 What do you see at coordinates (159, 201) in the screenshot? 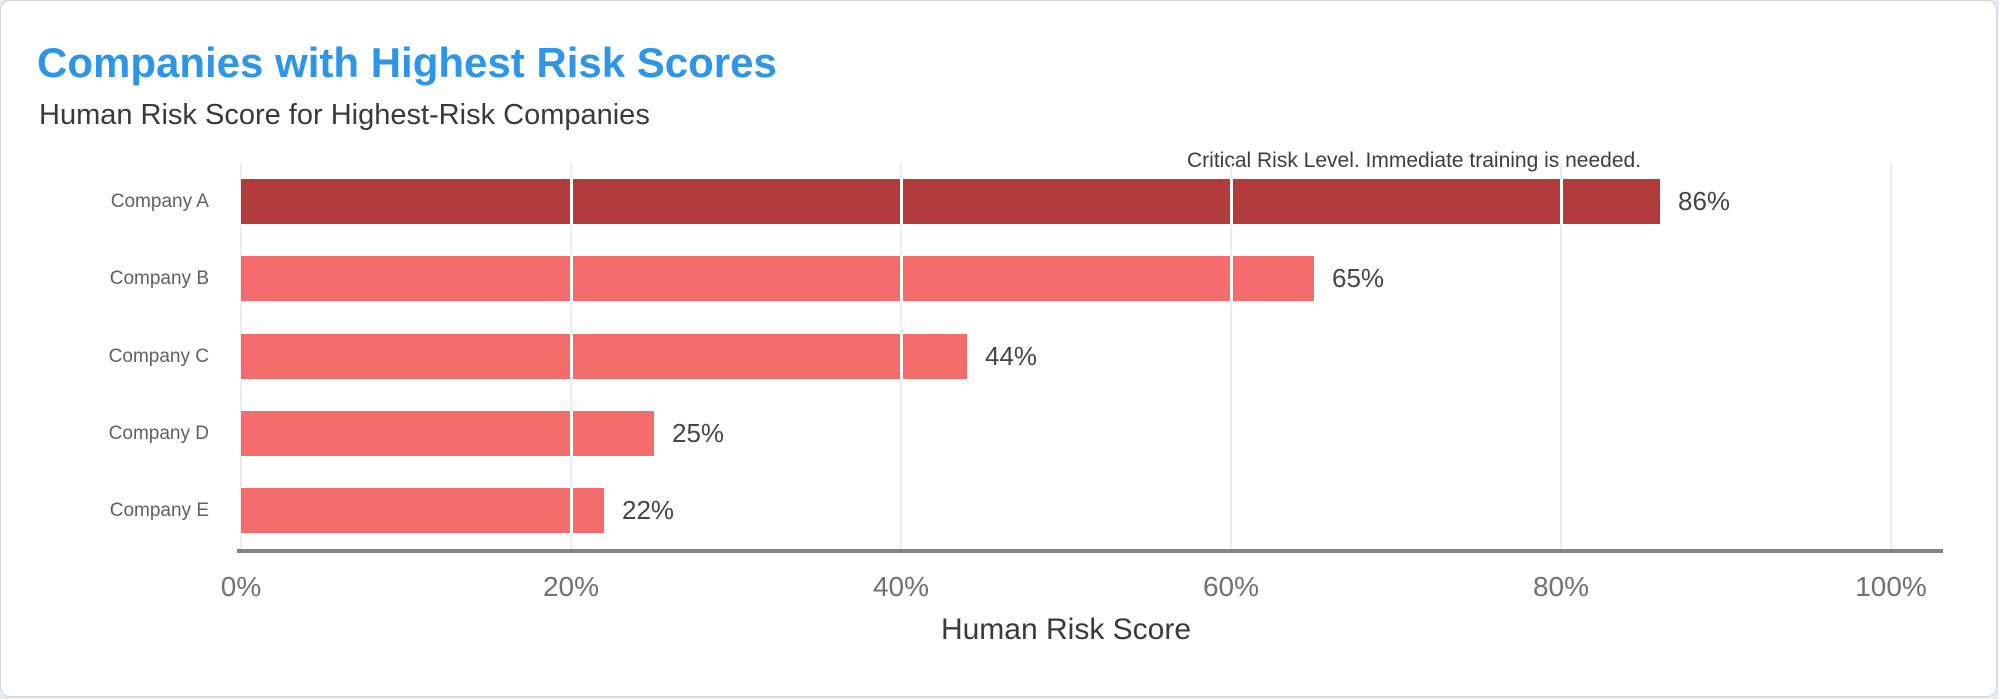
I see `y-category-label: Company A` at bounding box center [159, 201].